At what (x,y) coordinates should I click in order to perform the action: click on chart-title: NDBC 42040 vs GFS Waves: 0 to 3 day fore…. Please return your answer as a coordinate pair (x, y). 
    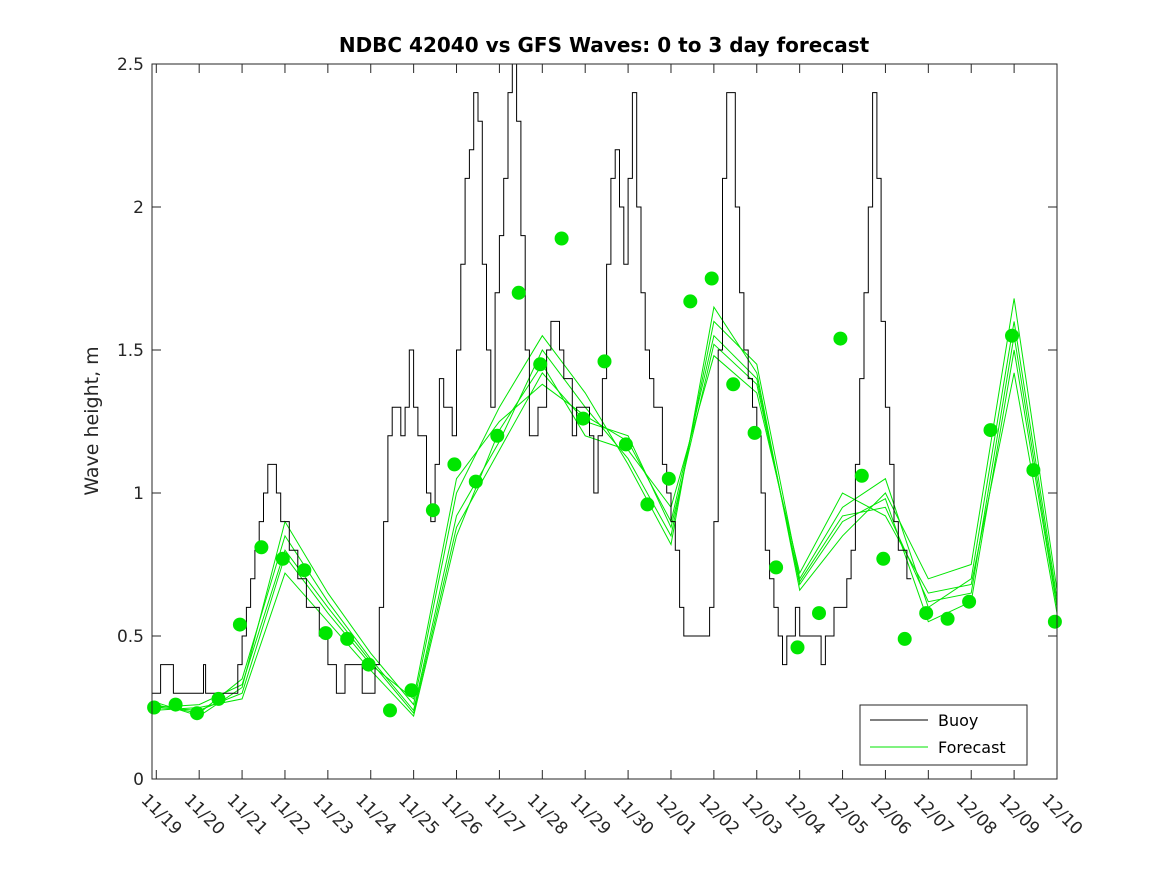
    Looking at the image, I should click on (604, 45).